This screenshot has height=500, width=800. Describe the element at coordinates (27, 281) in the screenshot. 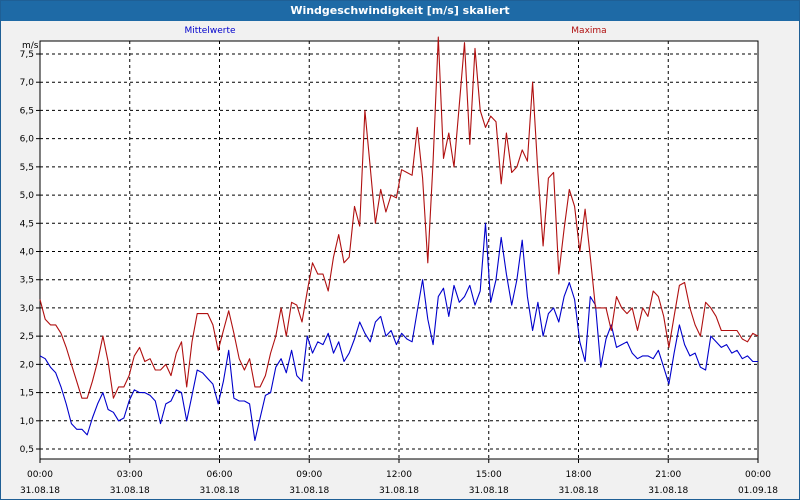

I see `y-tick-label: 3,5` at that location.